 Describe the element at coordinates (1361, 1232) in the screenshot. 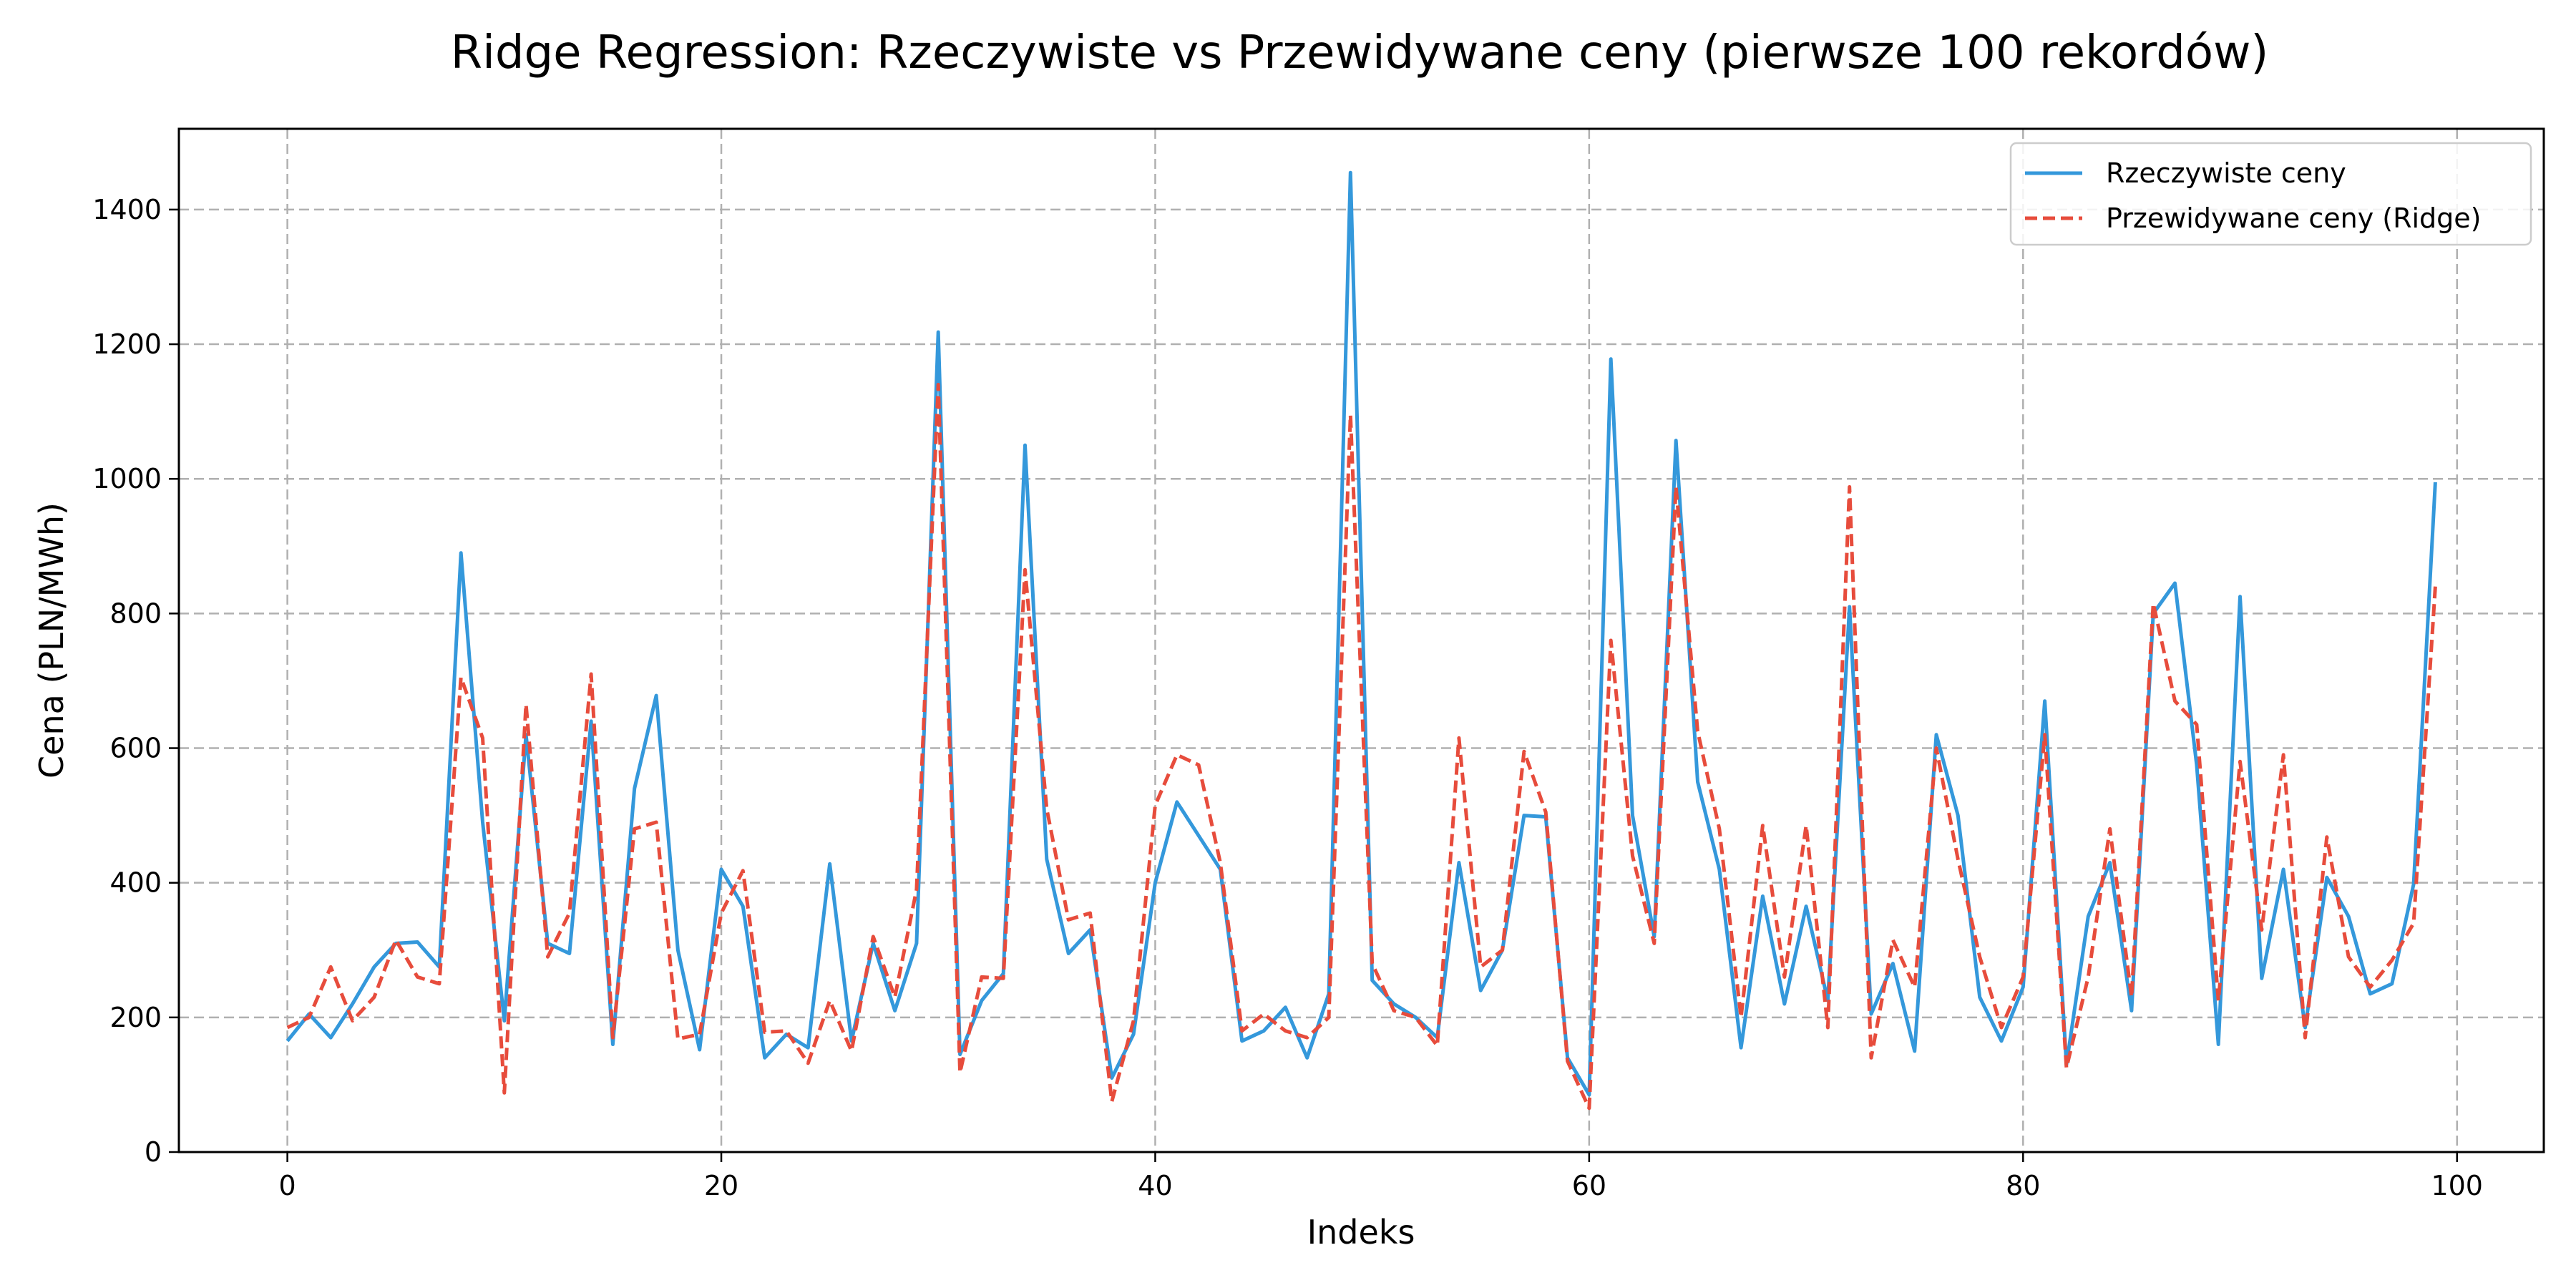

I see `x-axis-label: Indeks` at that location.